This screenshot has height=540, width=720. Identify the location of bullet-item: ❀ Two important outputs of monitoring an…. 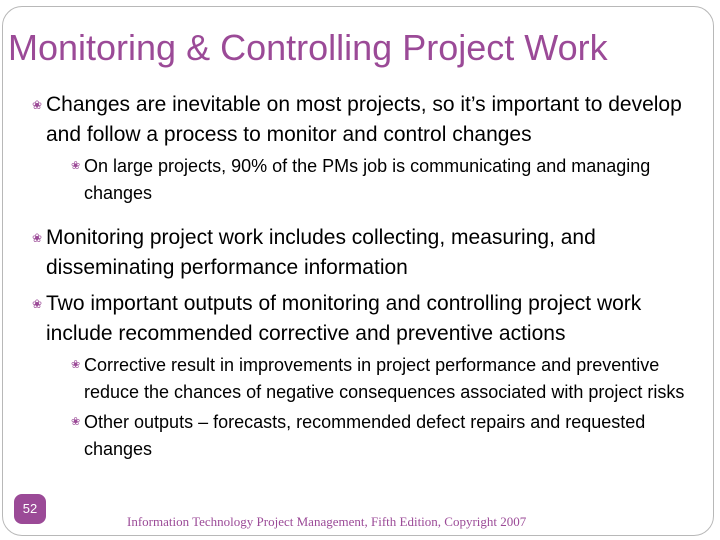
(369, 319).